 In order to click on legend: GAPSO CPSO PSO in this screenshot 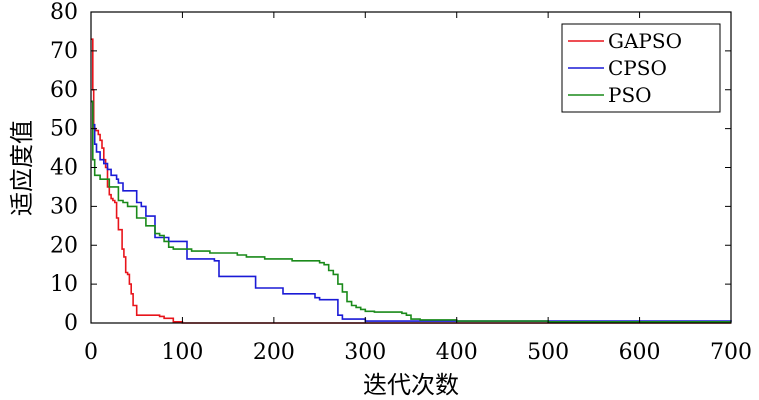, I will do `click(641, 68)`.